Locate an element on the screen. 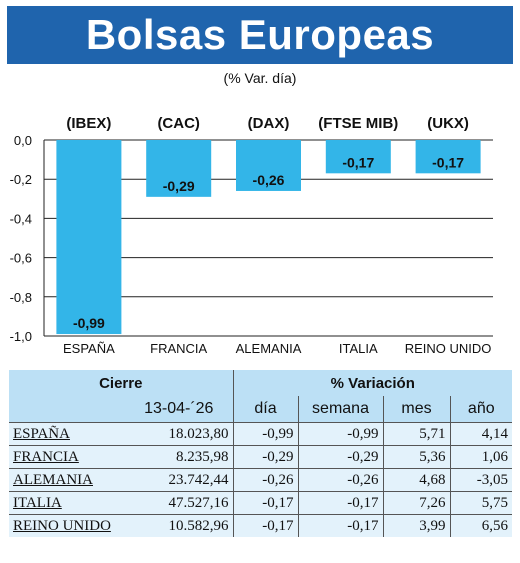 The width and height of the screenshot is (520, 563). data-label: -0,99 is located at coordinates (89, 323).